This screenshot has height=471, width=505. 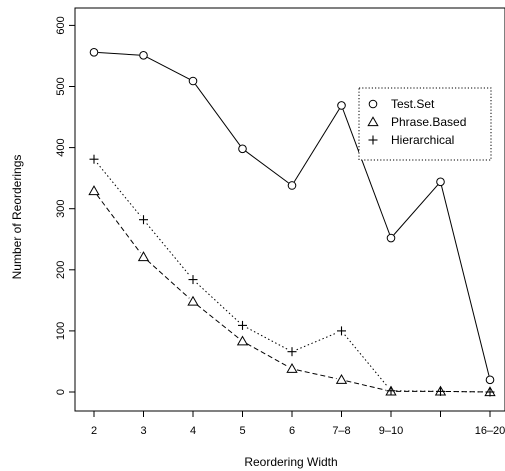 I want to click on y-axis: 0 100 200 300 400 500 600, so click(x=65, y=205).